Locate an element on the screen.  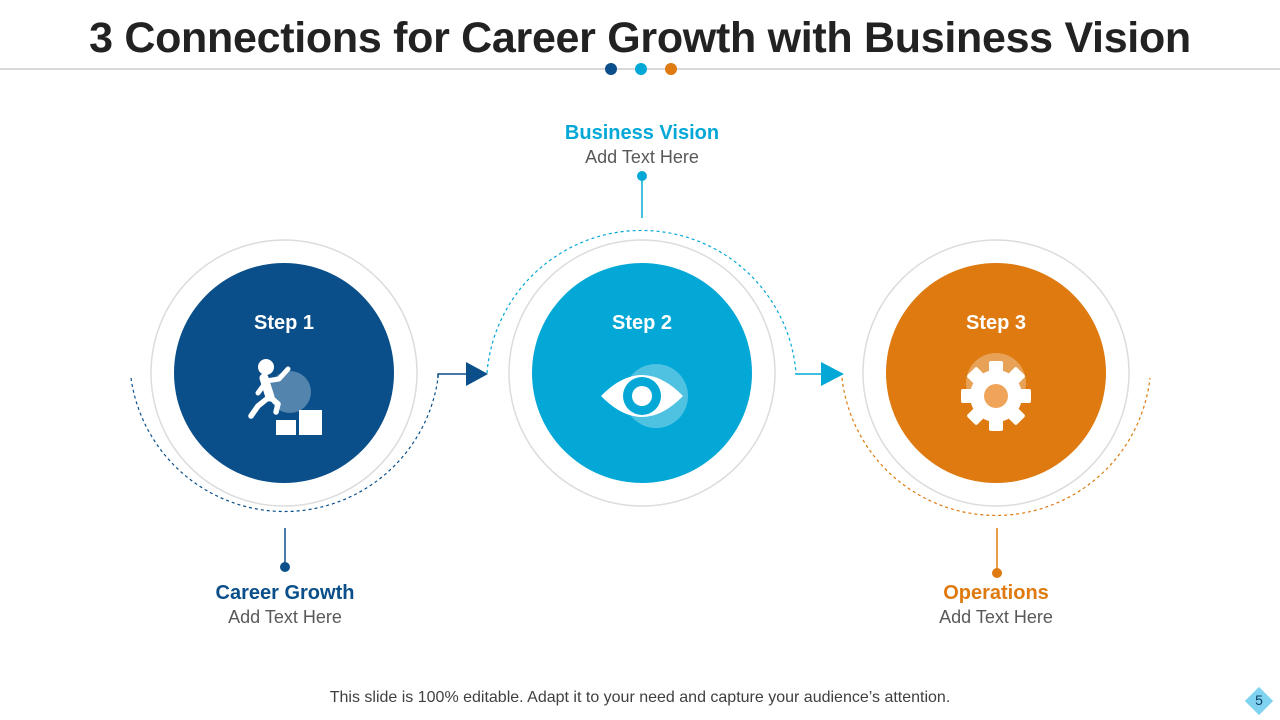
eye-icon is located at coordinates (644, 396).